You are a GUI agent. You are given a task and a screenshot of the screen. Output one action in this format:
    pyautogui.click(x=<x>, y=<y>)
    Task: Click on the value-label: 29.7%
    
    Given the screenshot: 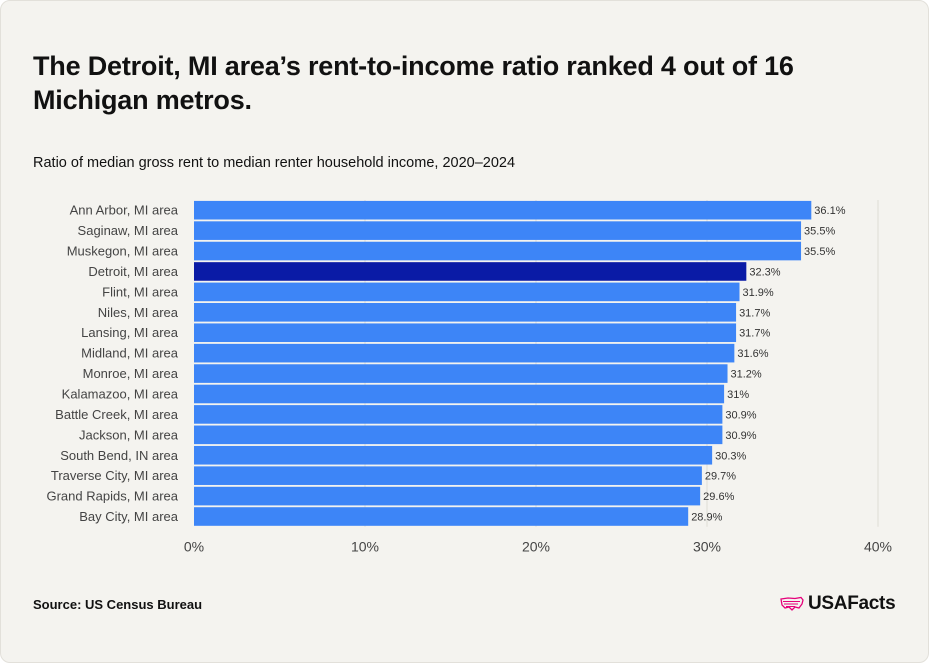 What is the action you would take?
    pyautogui.click(x=720, y=477)
    